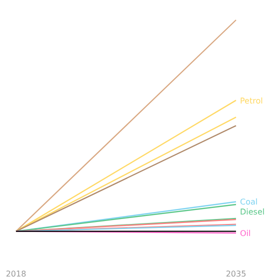  What do you see at coordinates (16, 274) in the screenshot?
I see `x-tick-label: 2018` at bounding box center [16, 274].